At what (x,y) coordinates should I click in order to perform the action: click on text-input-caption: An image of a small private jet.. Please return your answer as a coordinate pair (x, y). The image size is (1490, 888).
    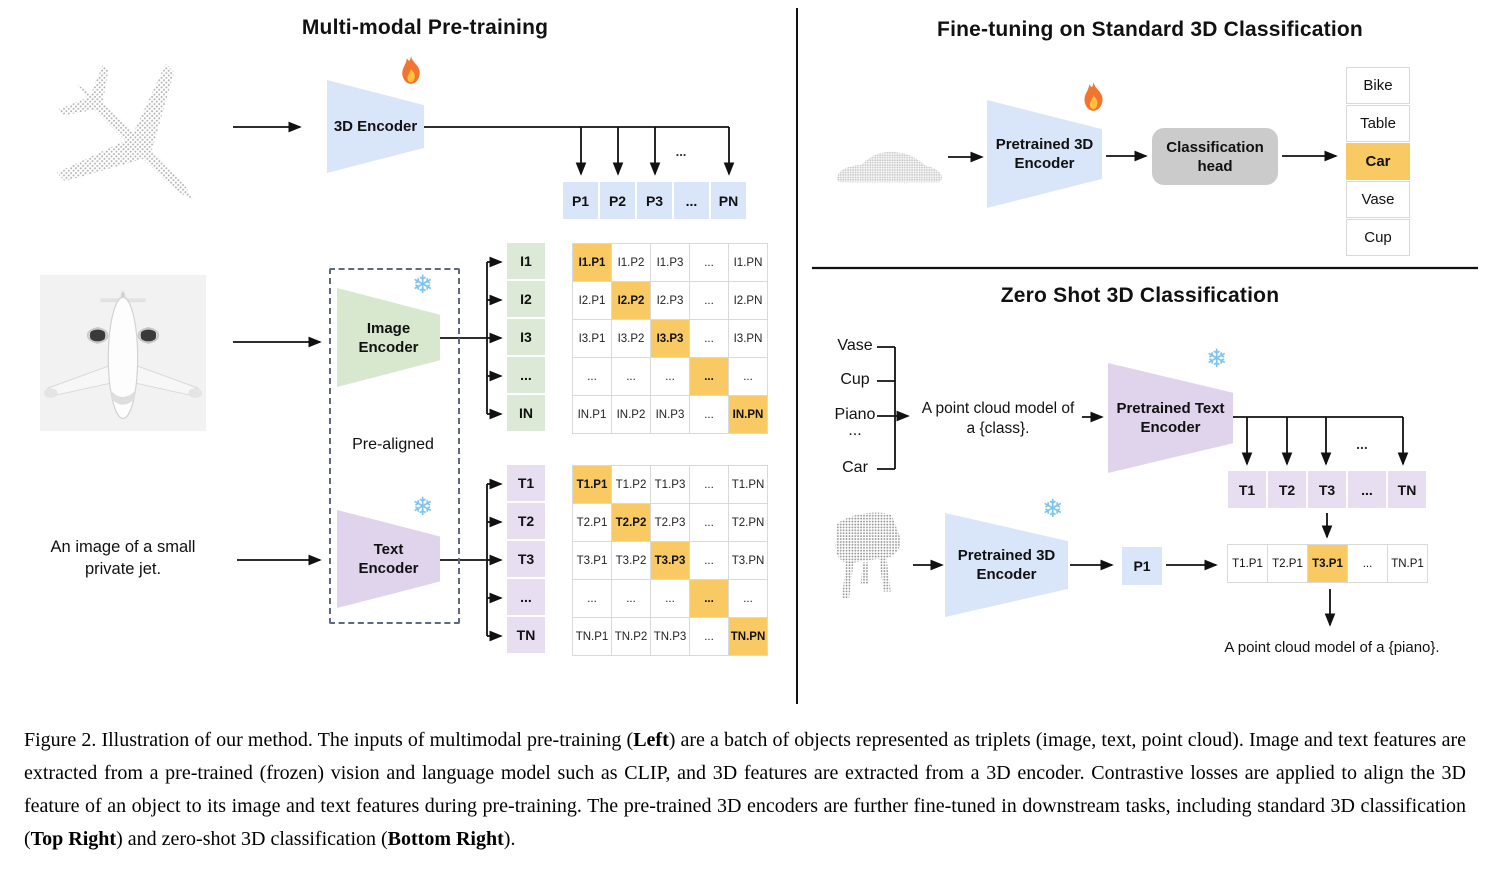
    Looking at the image, I should click on (123, 558).